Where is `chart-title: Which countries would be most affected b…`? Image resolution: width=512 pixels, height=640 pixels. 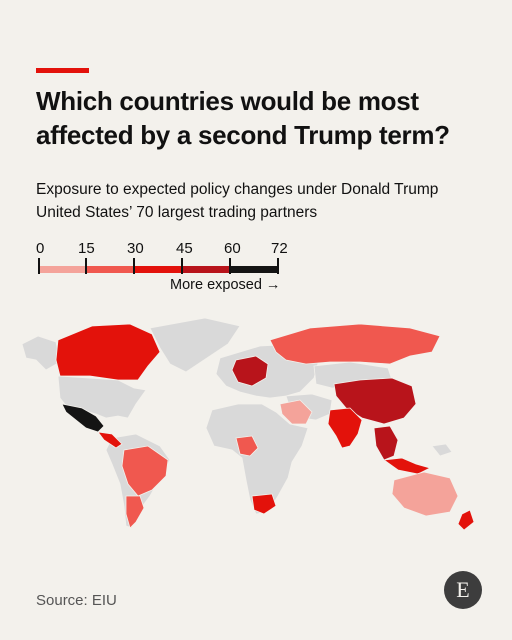
chart-title: Which countries would be most affected b… is located at coordinates (243, 118).